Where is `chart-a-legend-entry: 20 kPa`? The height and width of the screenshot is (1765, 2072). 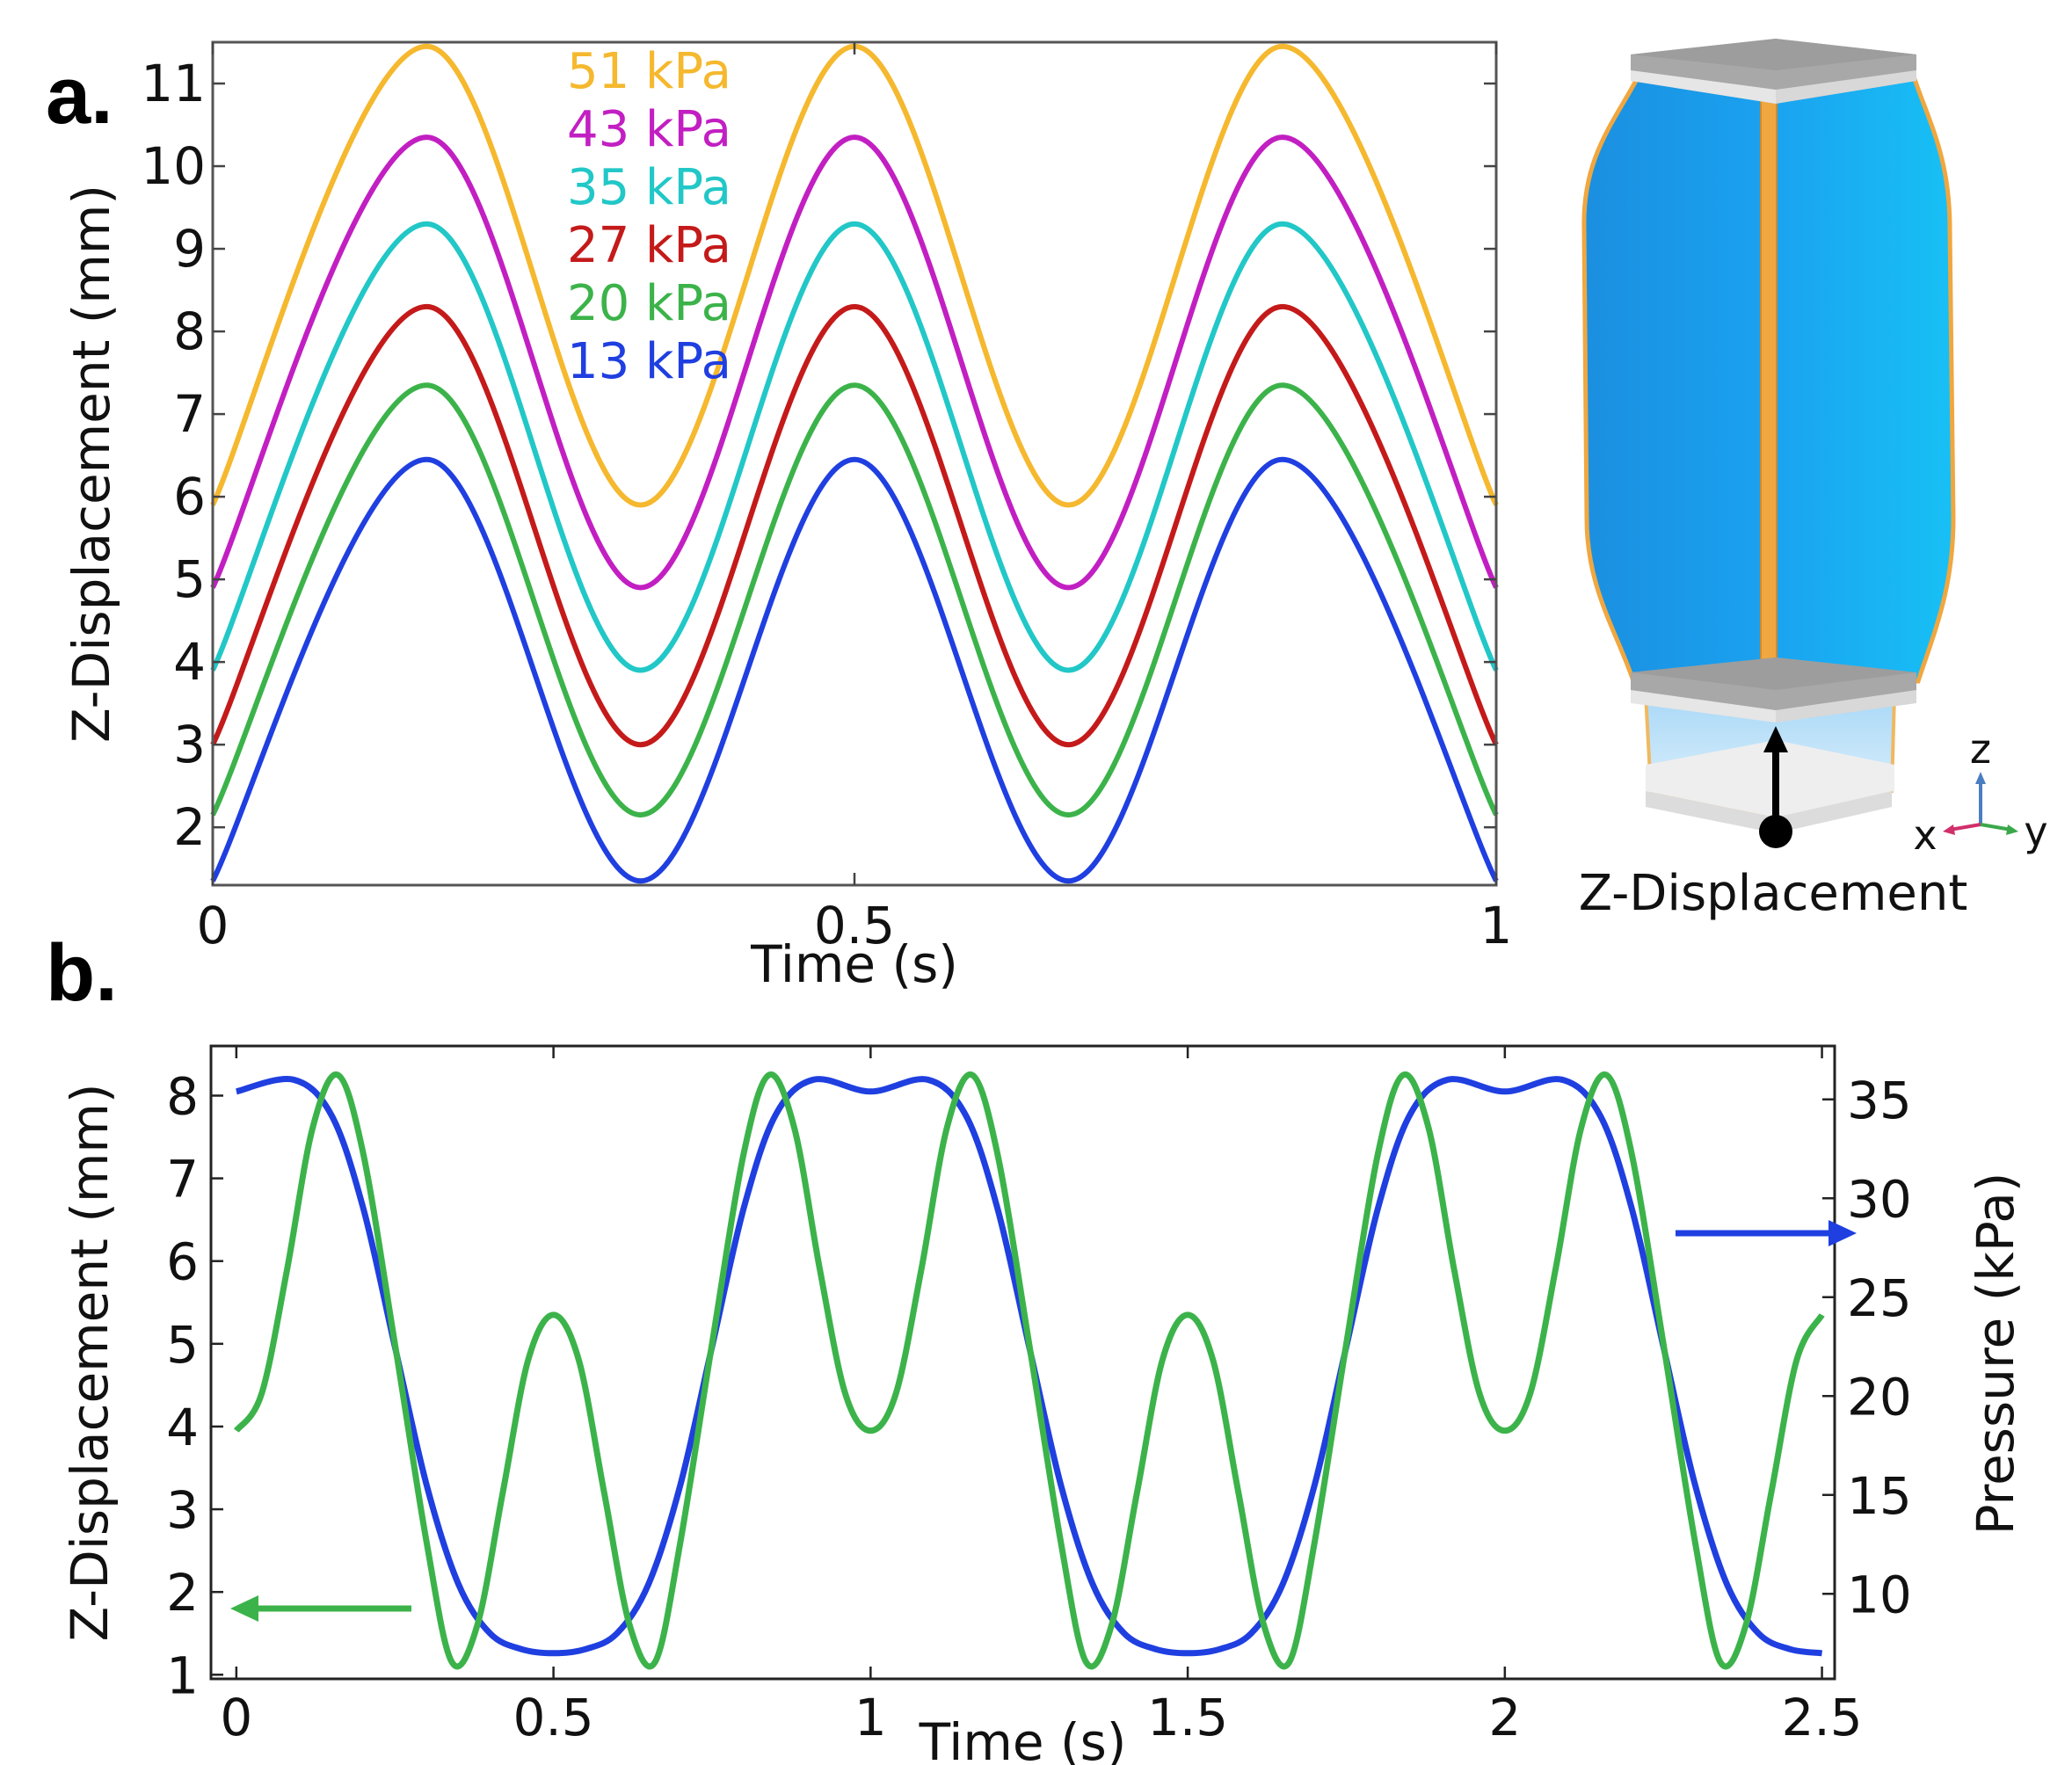
chart-a-legend-entry: 20 kPa is located at coordinates (649, 303).